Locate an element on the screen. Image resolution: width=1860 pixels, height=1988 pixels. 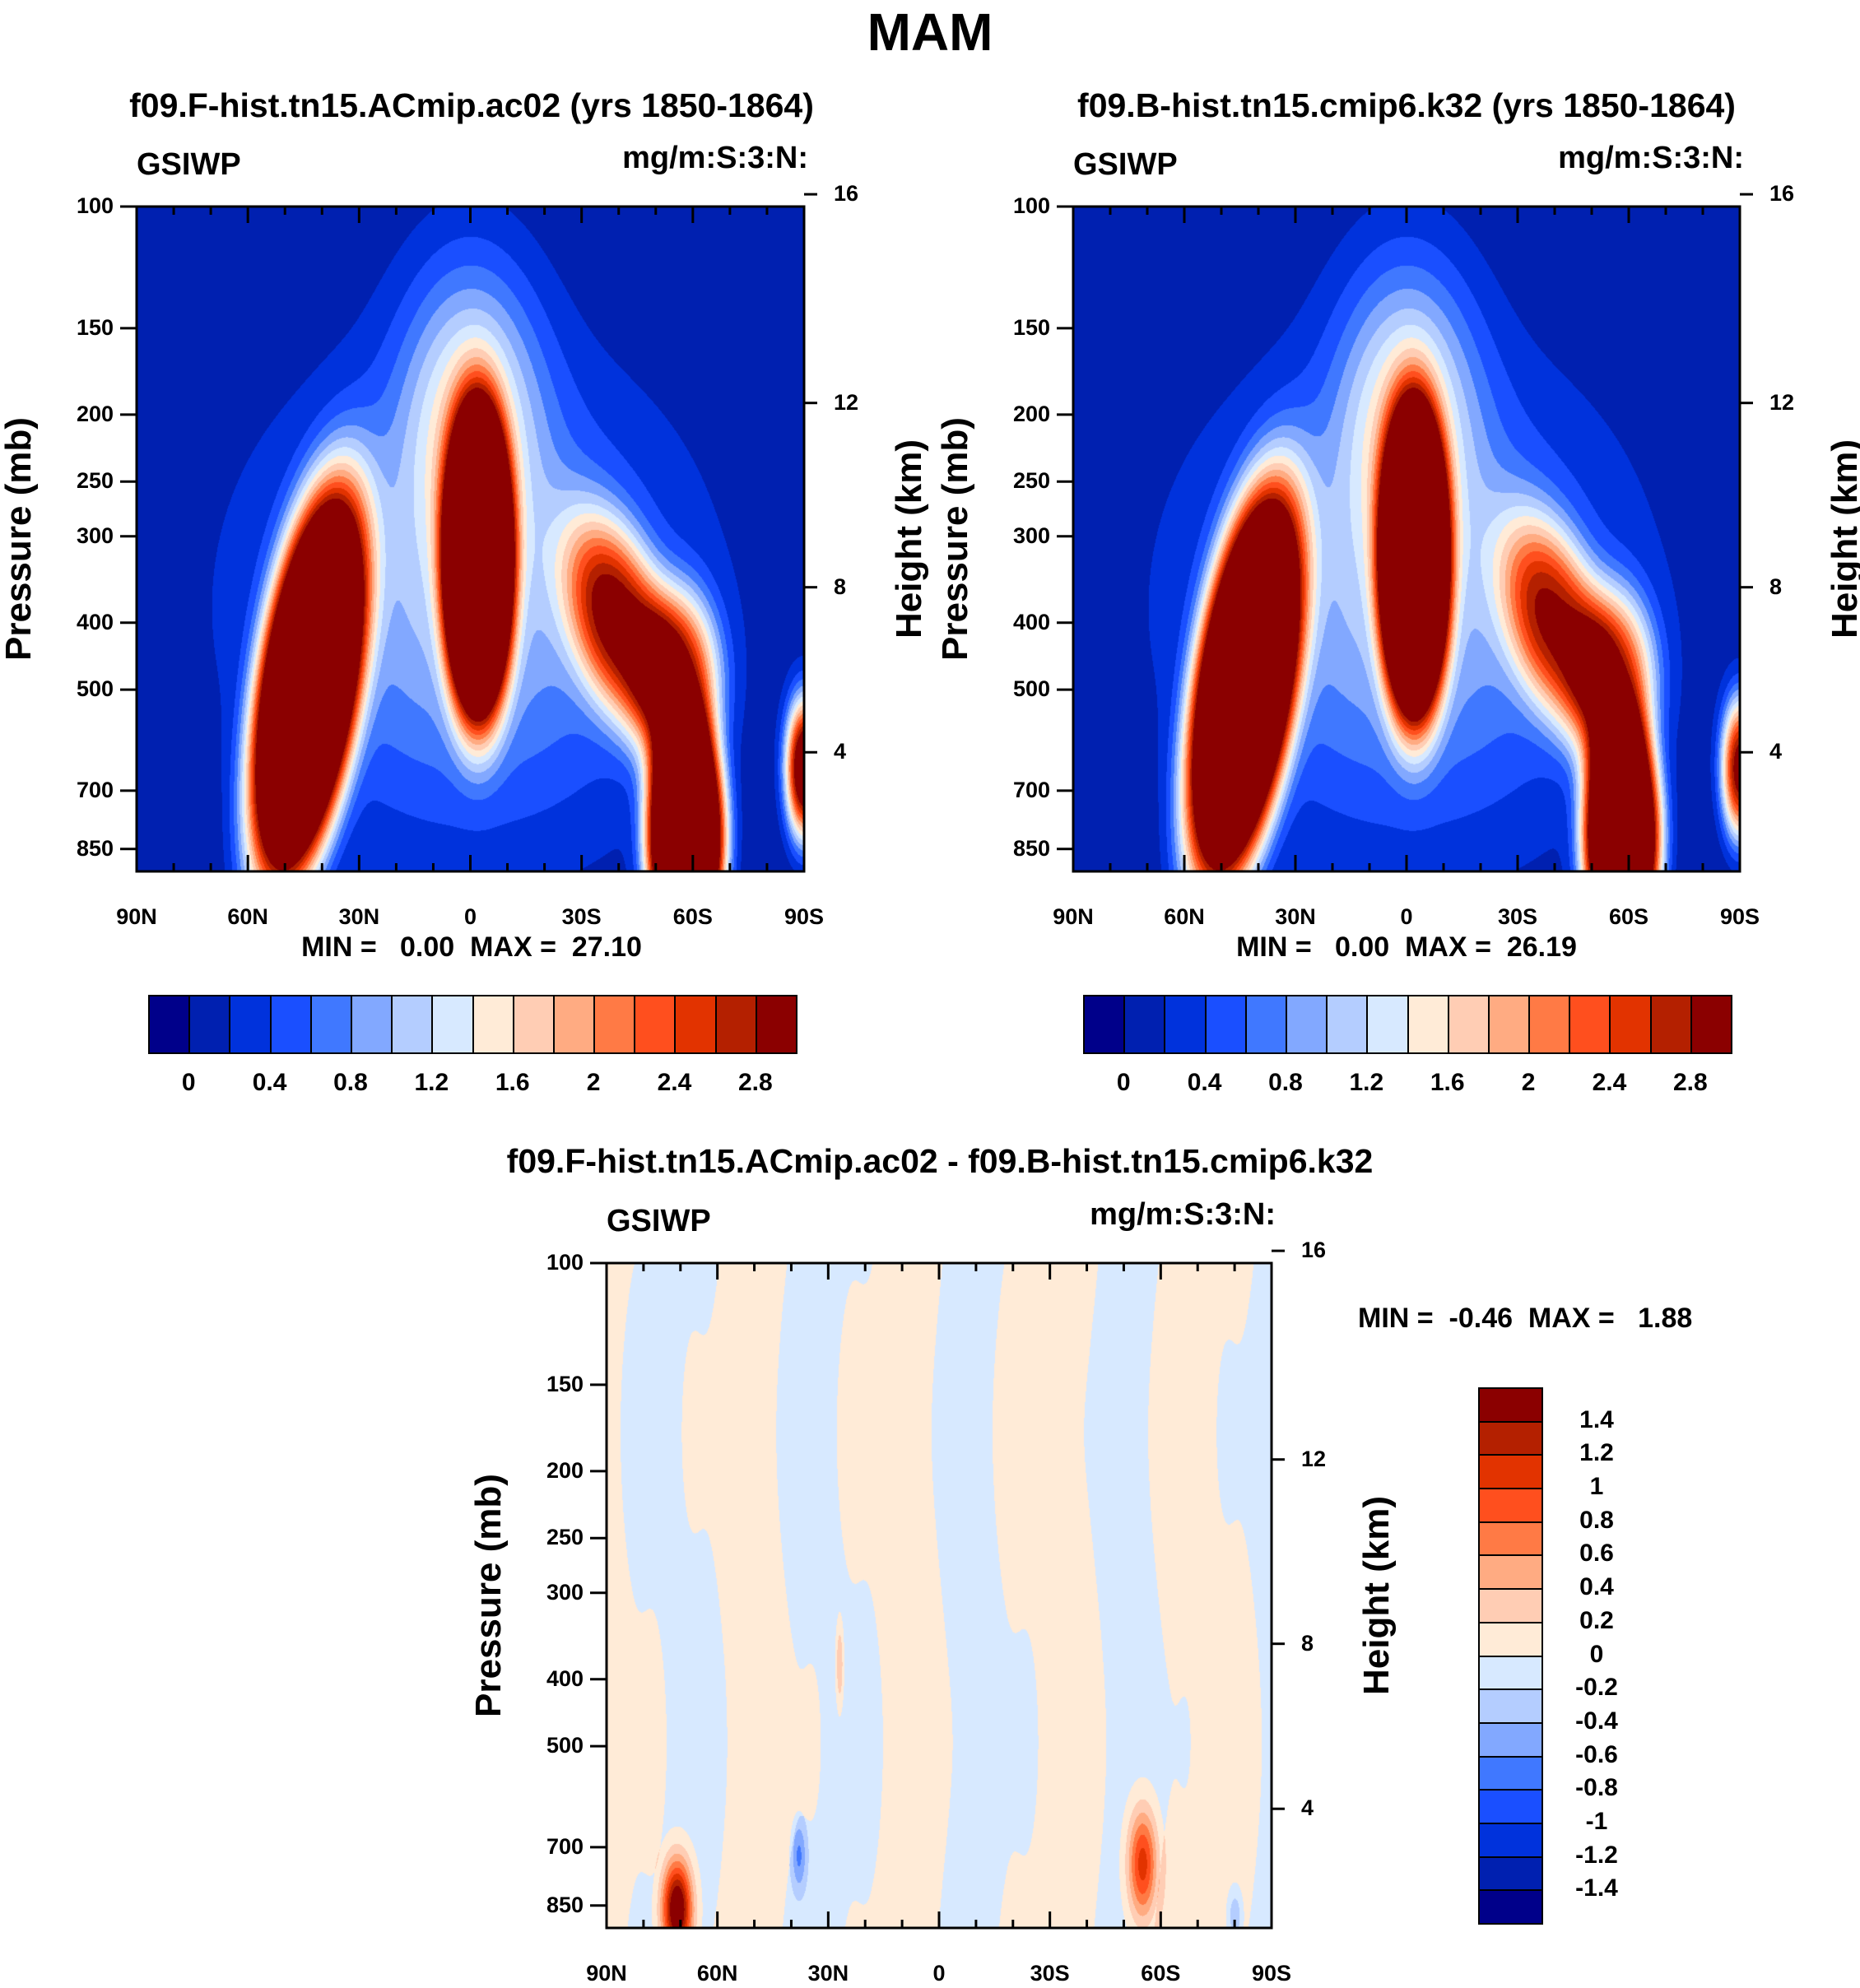
colorbar-label: 1.2 is located at coordinates (1596, 1453).